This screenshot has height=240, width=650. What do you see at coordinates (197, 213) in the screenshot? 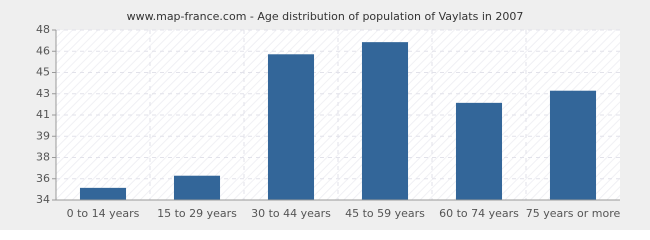
I see `x-tick-label: 15 to 29 years` at bounding box center [197, 213].